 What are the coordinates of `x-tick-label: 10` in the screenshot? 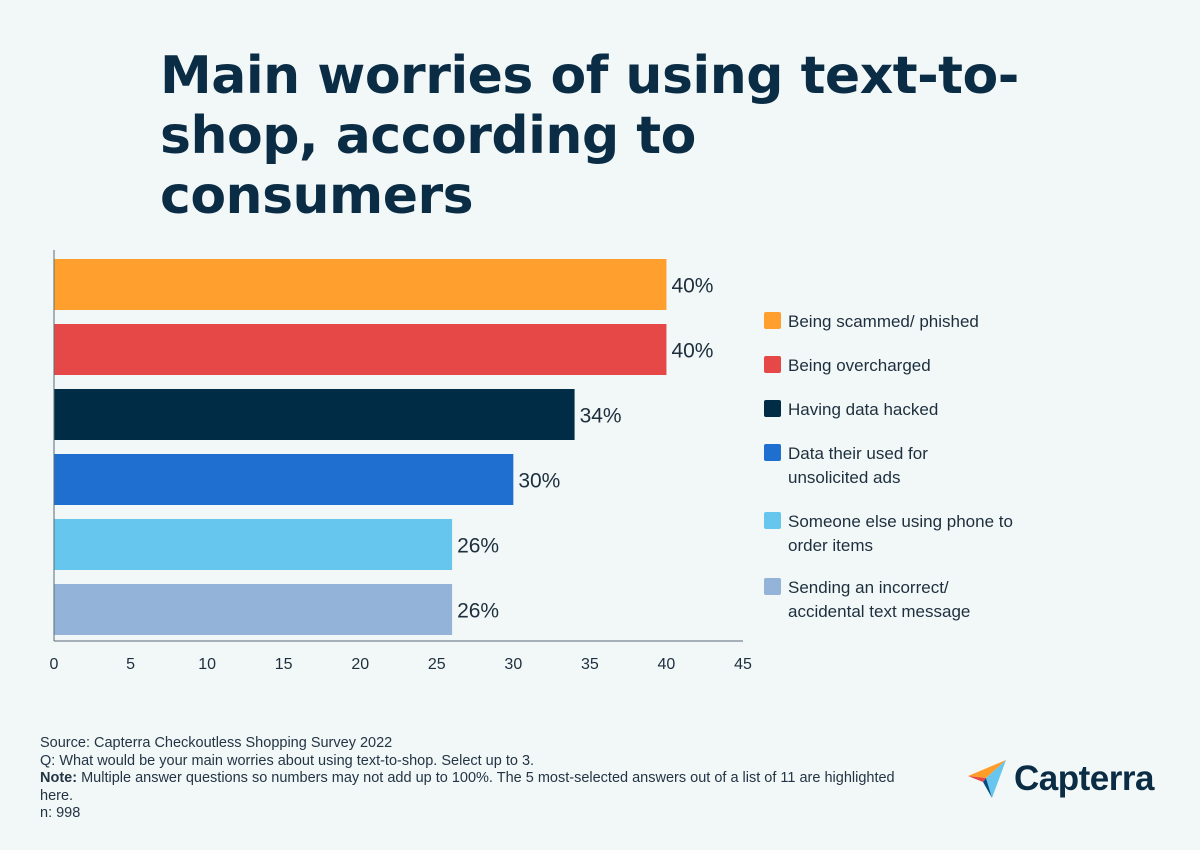 It's located at (207, 664).